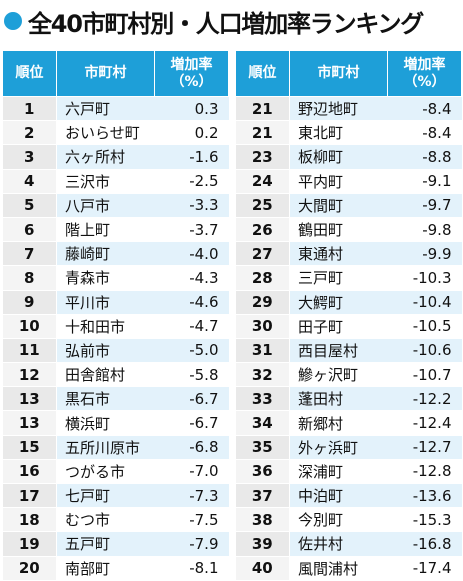  What do you see at coordinates (338, 205) in the screenshot?
I see `municipality-cell: 大間町` at bounding box center [338, 205].